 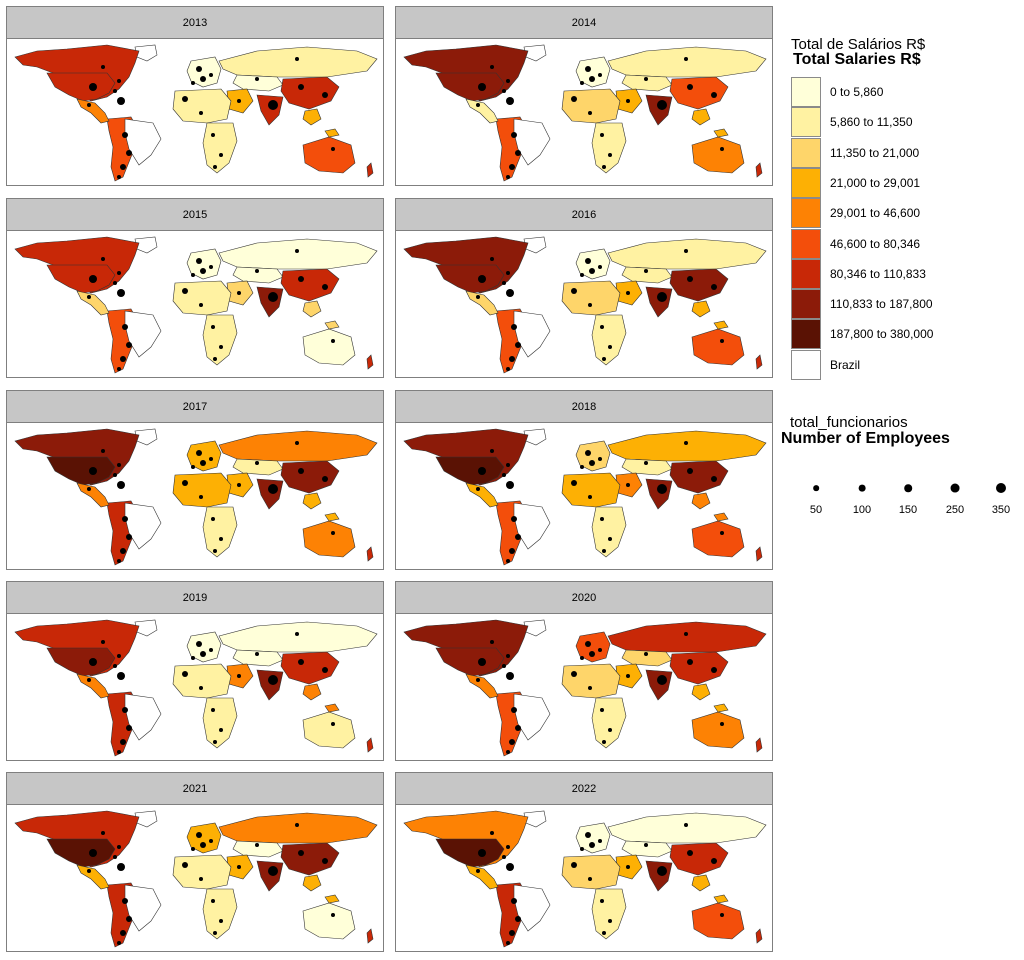 What do you see at coordinates (584, 407) in the screenshot?
I see `panel-year-label: 2018` at bounding box center [584, 407].